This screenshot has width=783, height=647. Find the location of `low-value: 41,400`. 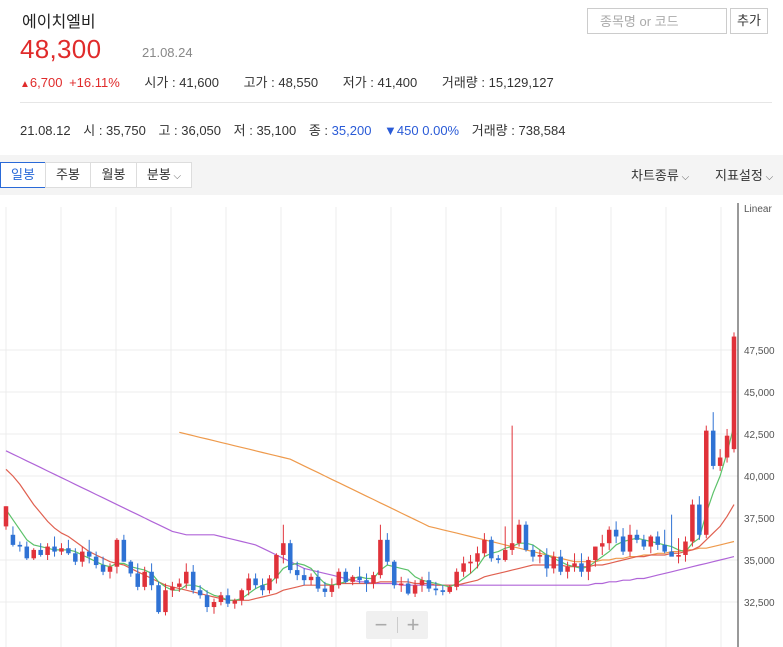

low-value: 41,400 is located at coordinates (397, 82).